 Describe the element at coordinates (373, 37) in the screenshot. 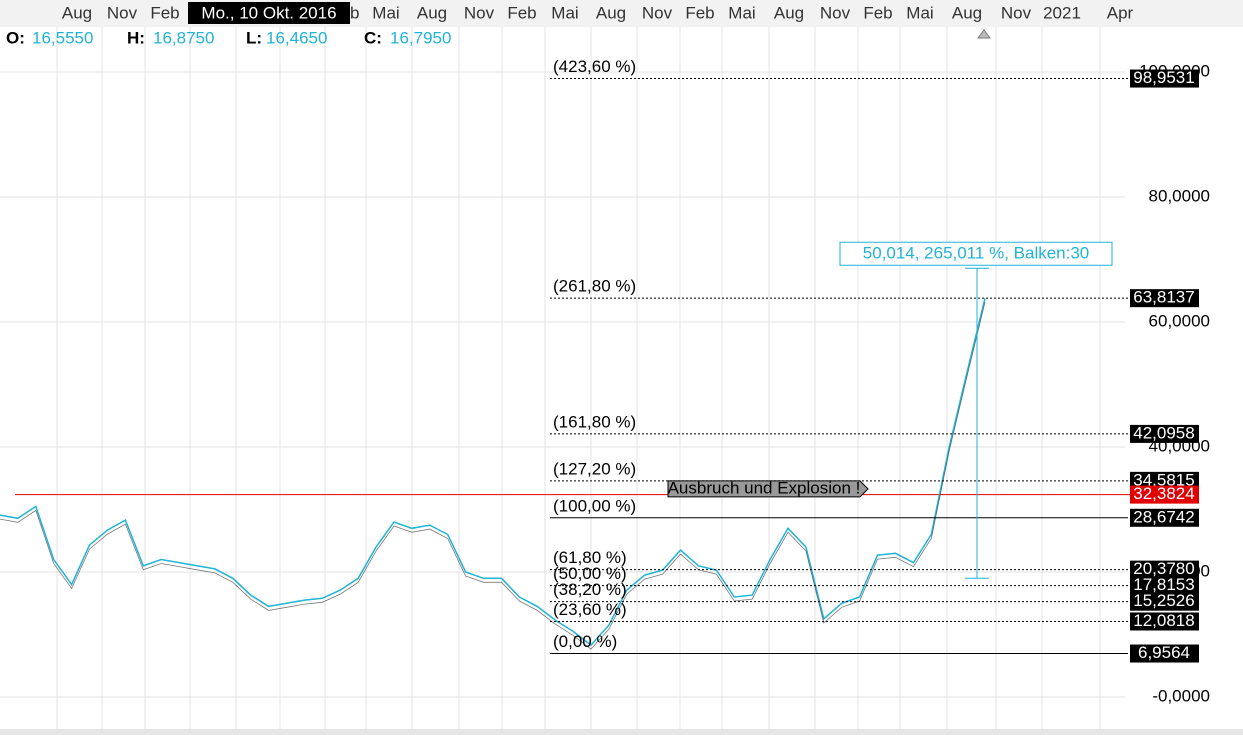

I see `ohlc-label: C:` at that location.